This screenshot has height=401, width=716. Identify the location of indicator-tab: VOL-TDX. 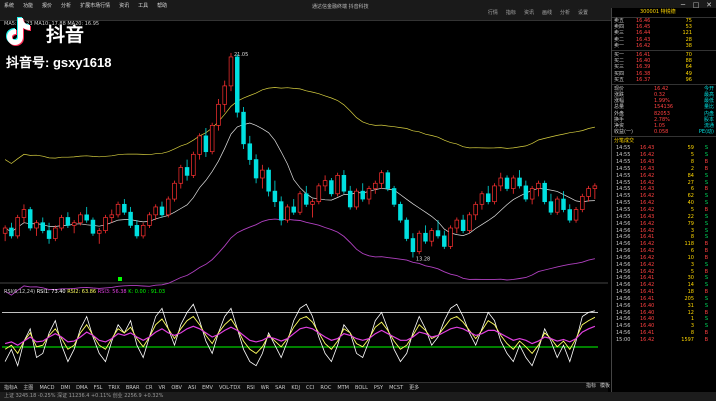
(229, 388).